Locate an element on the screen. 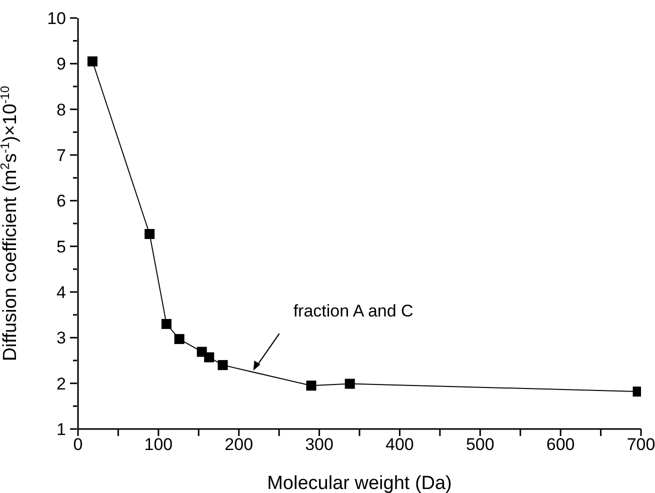  y-tick-label: 1 is located at coordinates (61, 429).